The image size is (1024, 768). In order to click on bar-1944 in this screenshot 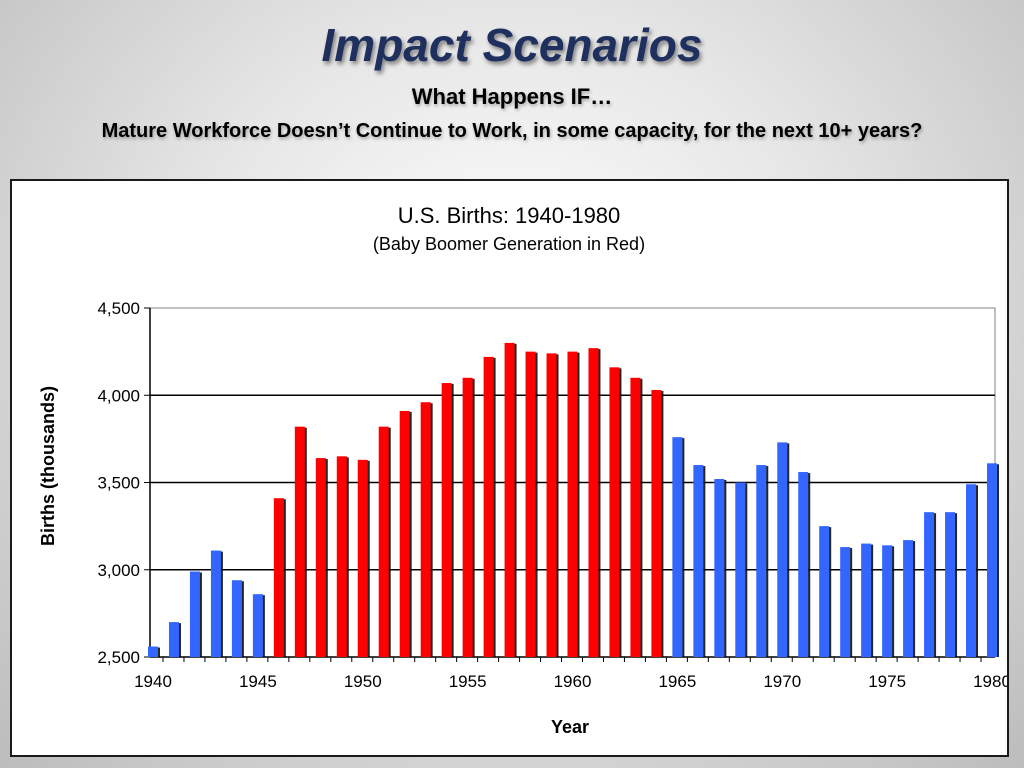, I will do `click(236, 618)`.